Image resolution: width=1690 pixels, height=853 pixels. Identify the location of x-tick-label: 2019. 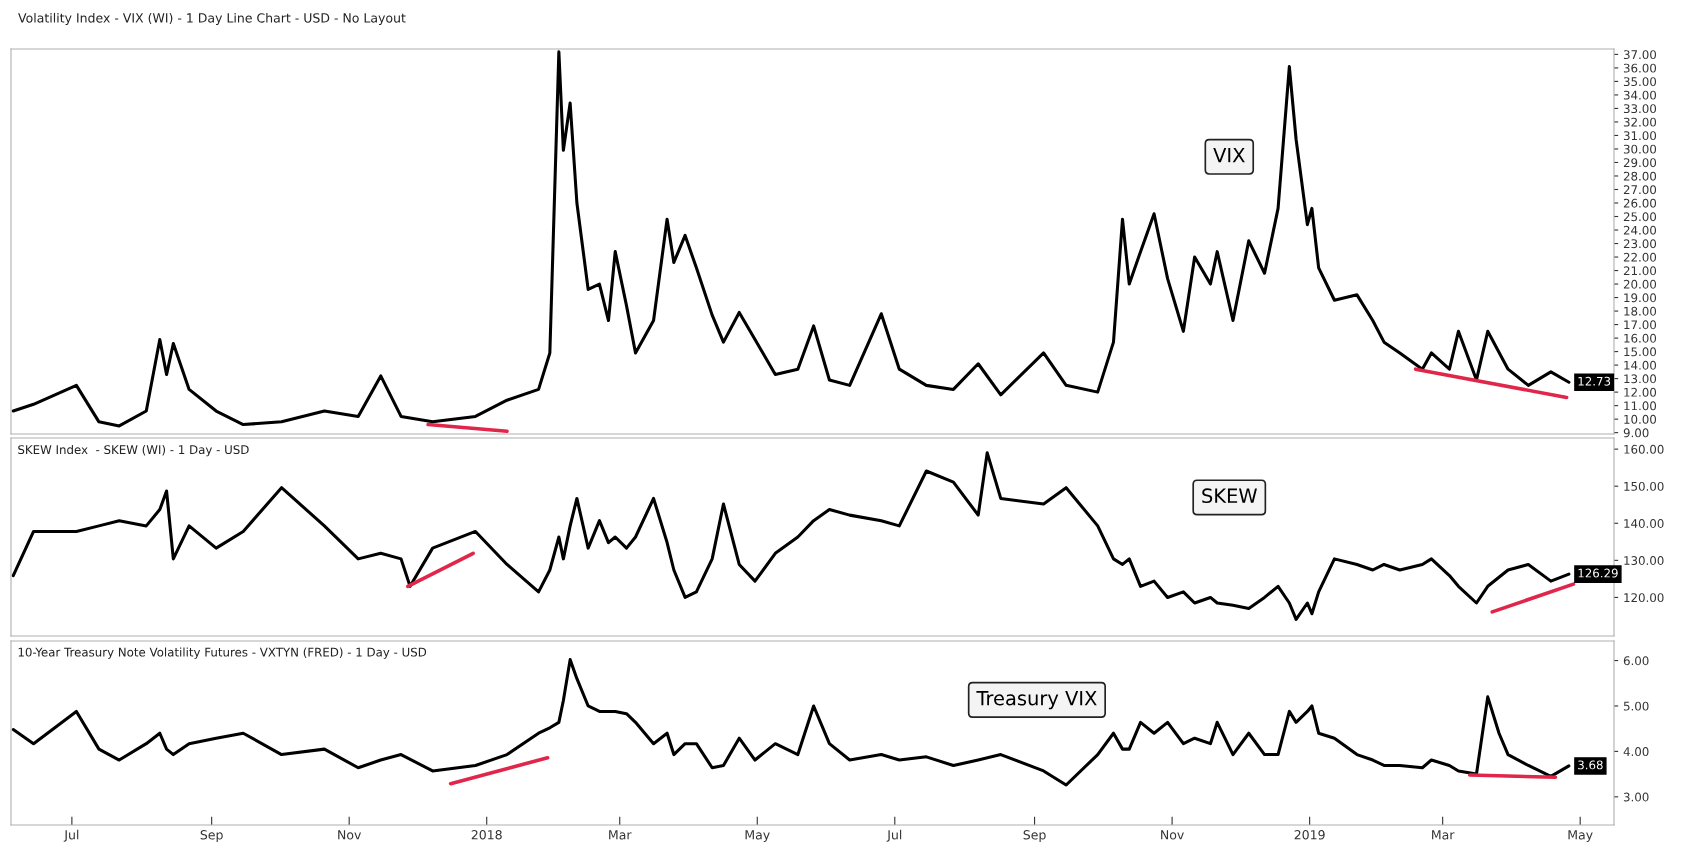
(1309, 835).